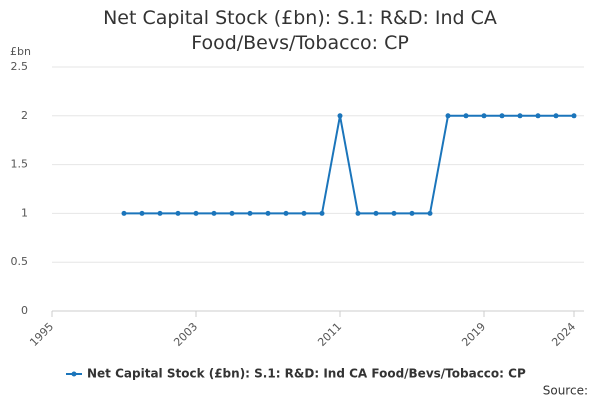 The image size is (600, 400). I want to click on y-tick-label: 0.5, so click(20, 261).